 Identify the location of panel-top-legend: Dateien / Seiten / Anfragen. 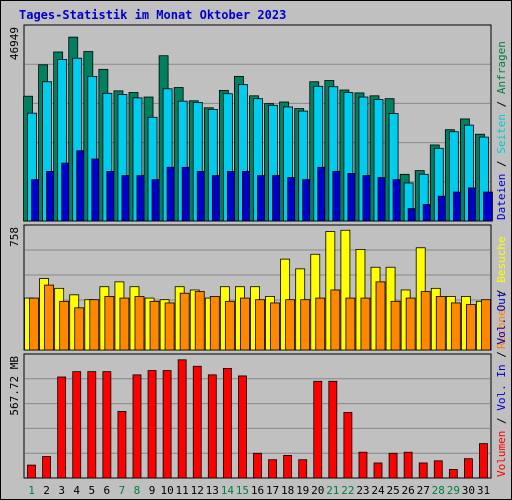
(501, 130).